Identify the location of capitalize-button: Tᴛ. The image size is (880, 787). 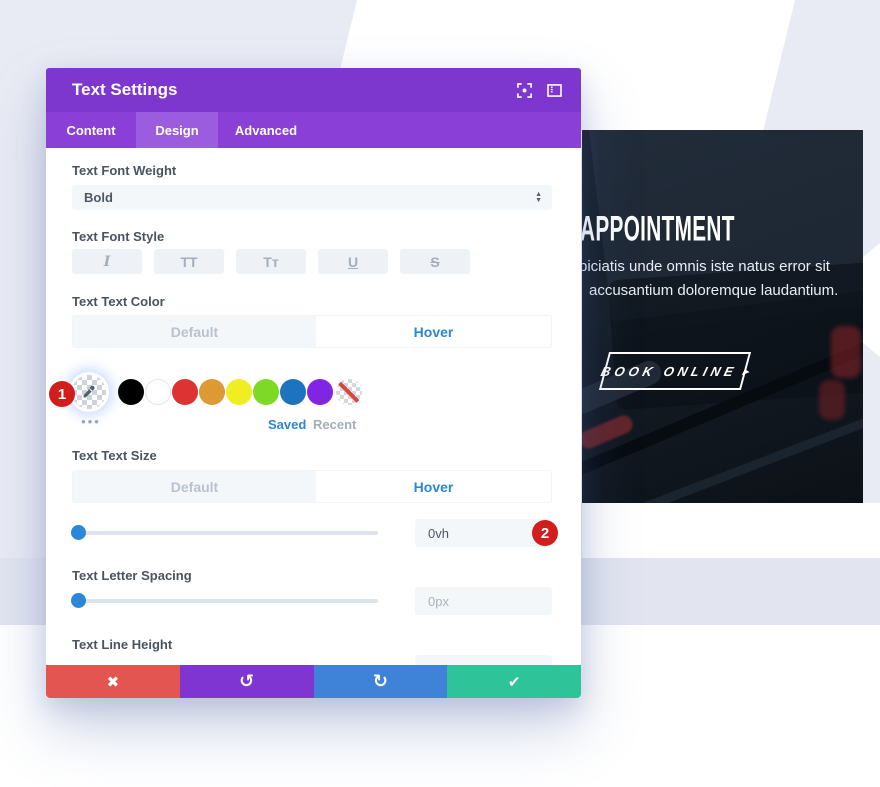
(271, 261).